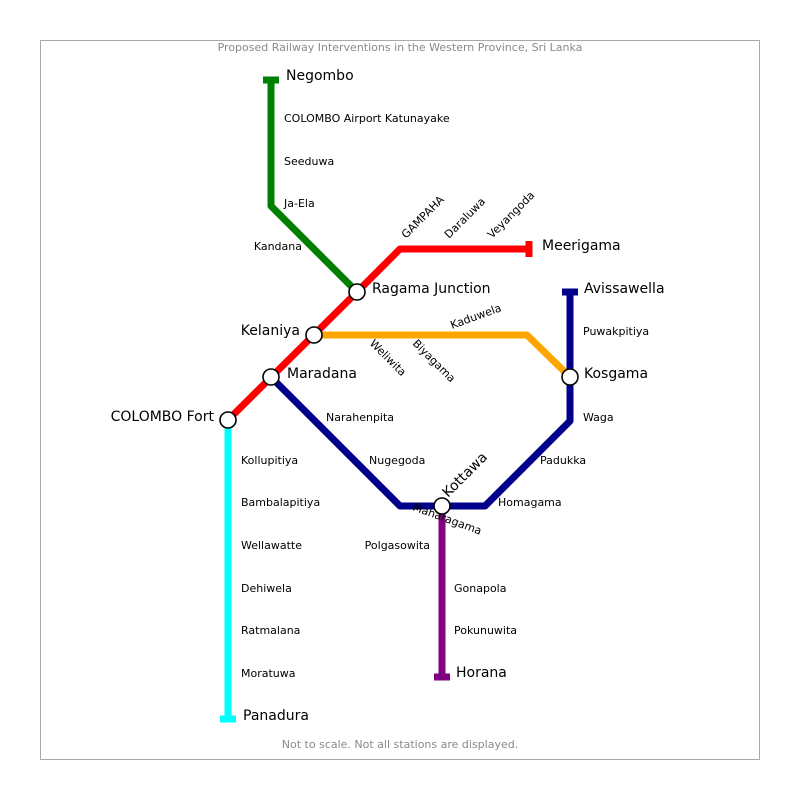 This screenshot has width=800, height=800. What do you see at coordinates (309, 161) in the screenshot?
I see `station-seeduwa: Seeduwa` at bounding box center [309, 161].